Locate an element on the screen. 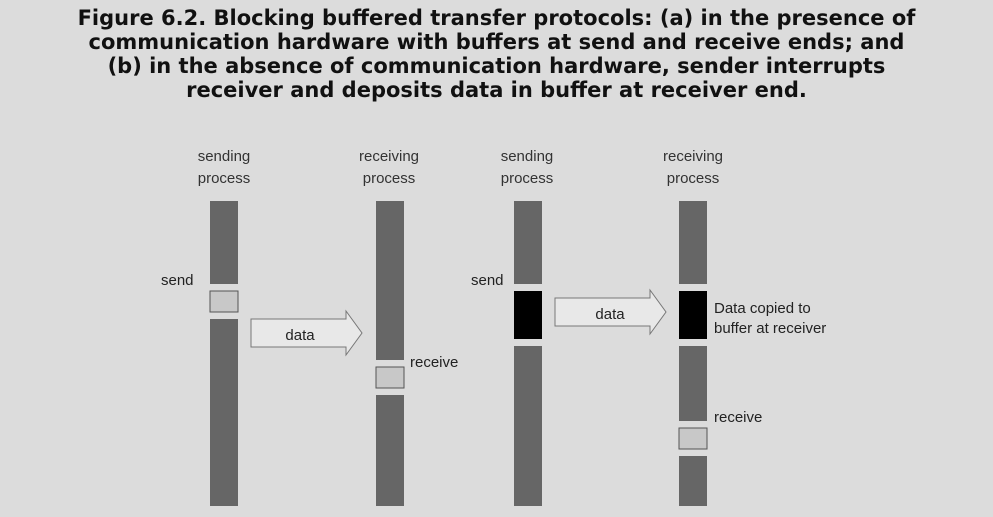 This screenshot has height=517, width=993. a-send-buffer is located at coordinates (224, 301).